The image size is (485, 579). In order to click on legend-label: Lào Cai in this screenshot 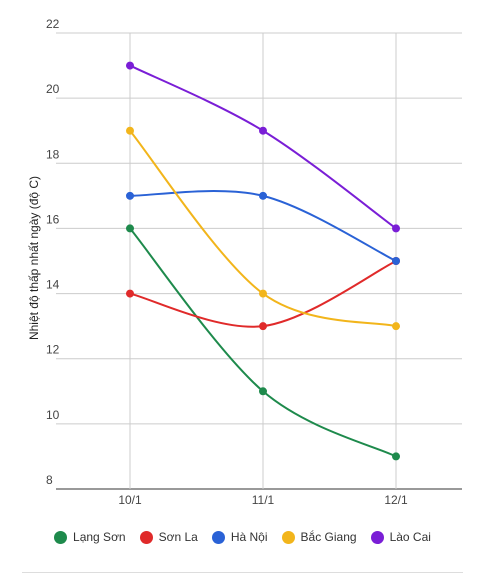, I will do `click(410, 537)`.